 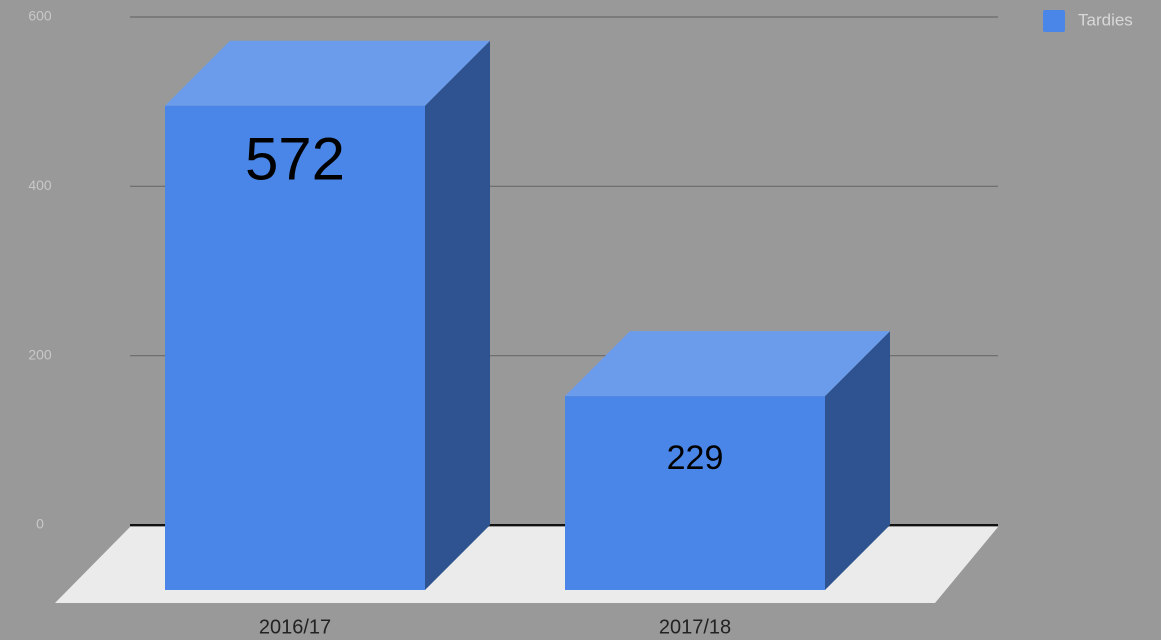 I want to click on data-label: 572, so click(x=295, y=159).